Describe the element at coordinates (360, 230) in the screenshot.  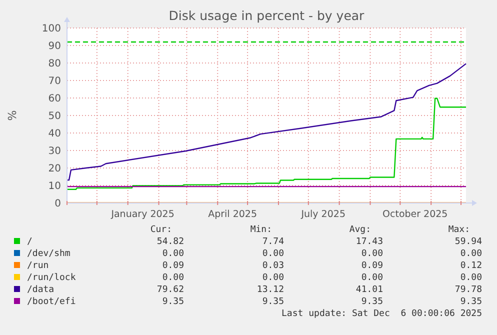
I see `text: Avg:` at that location.